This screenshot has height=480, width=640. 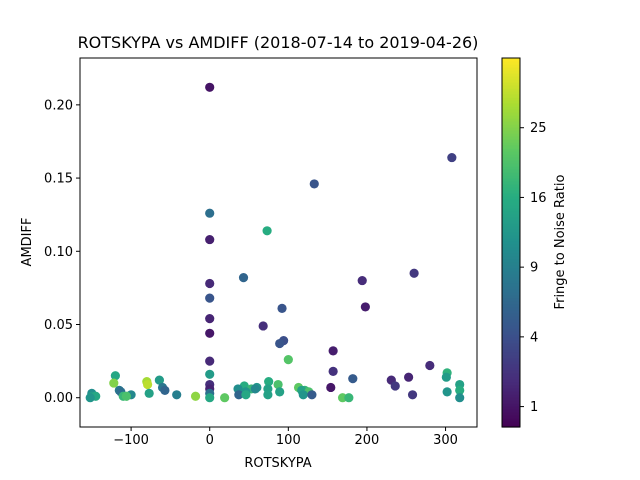 I want to click on x-tick-label: −100, so click(x=131, y=440).